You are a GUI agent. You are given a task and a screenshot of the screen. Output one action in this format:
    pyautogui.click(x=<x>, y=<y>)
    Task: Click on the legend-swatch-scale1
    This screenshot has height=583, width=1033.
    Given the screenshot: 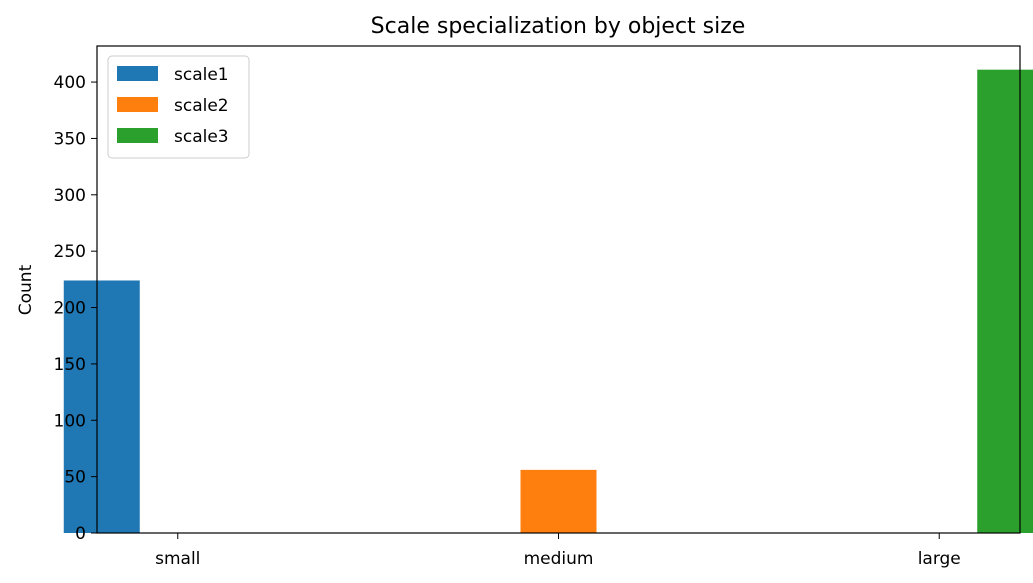 What is the action you would take?
    pyautogui.click(x=137, y=73)
    